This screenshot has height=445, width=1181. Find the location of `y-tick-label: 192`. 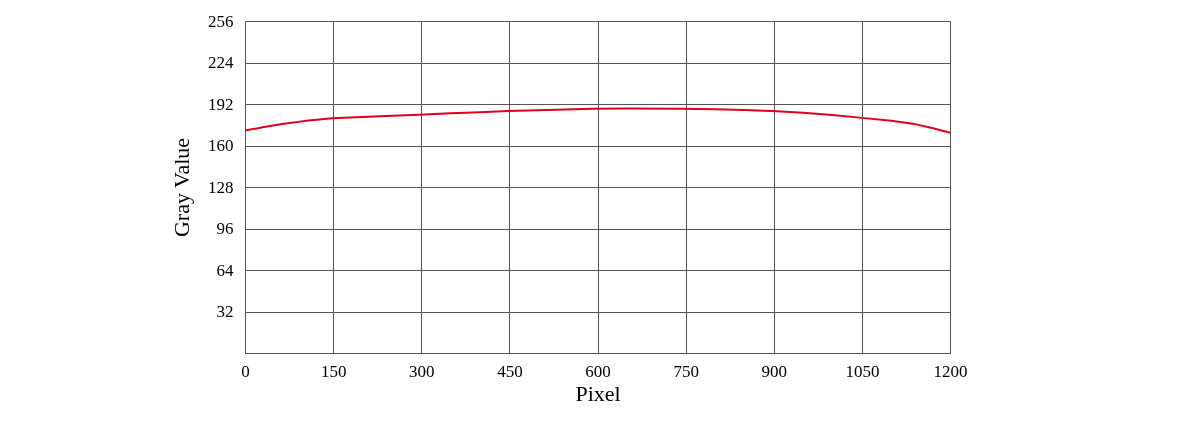

y-tick-label: 192 is located at coordinates (221, 104).